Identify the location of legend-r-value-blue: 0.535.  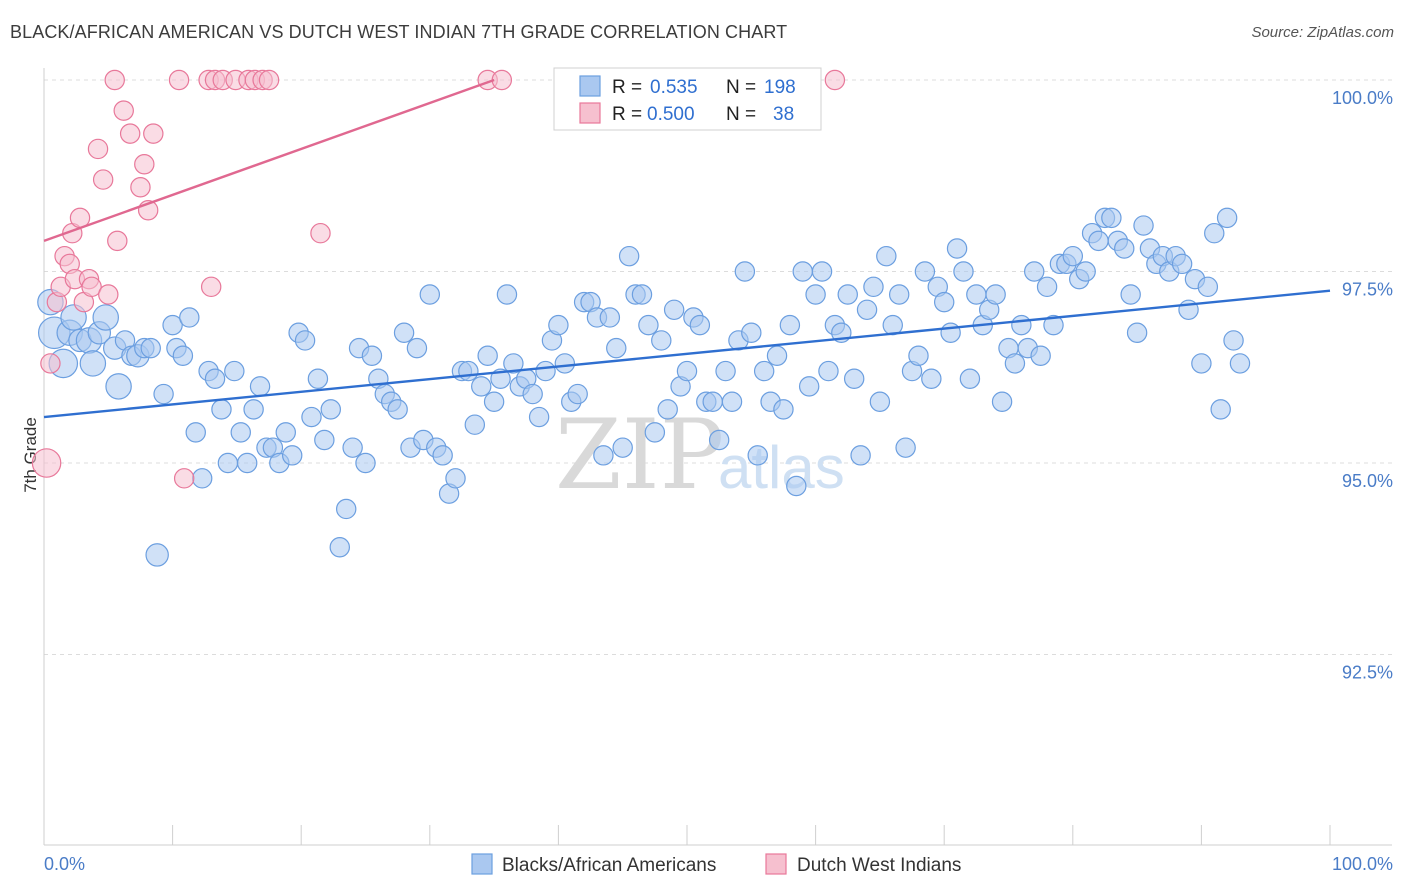
(674, 87).